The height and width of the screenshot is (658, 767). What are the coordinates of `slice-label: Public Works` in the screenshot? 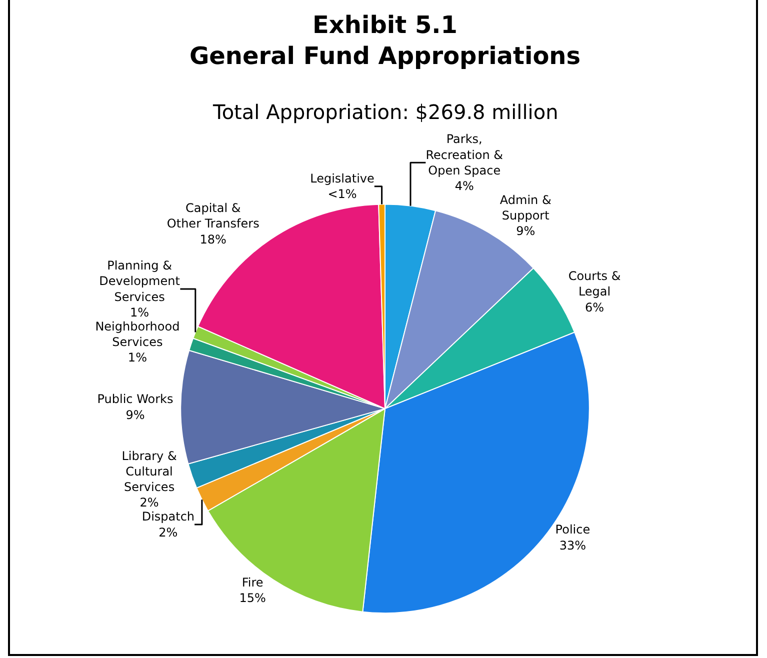 It's located at (135, 399).